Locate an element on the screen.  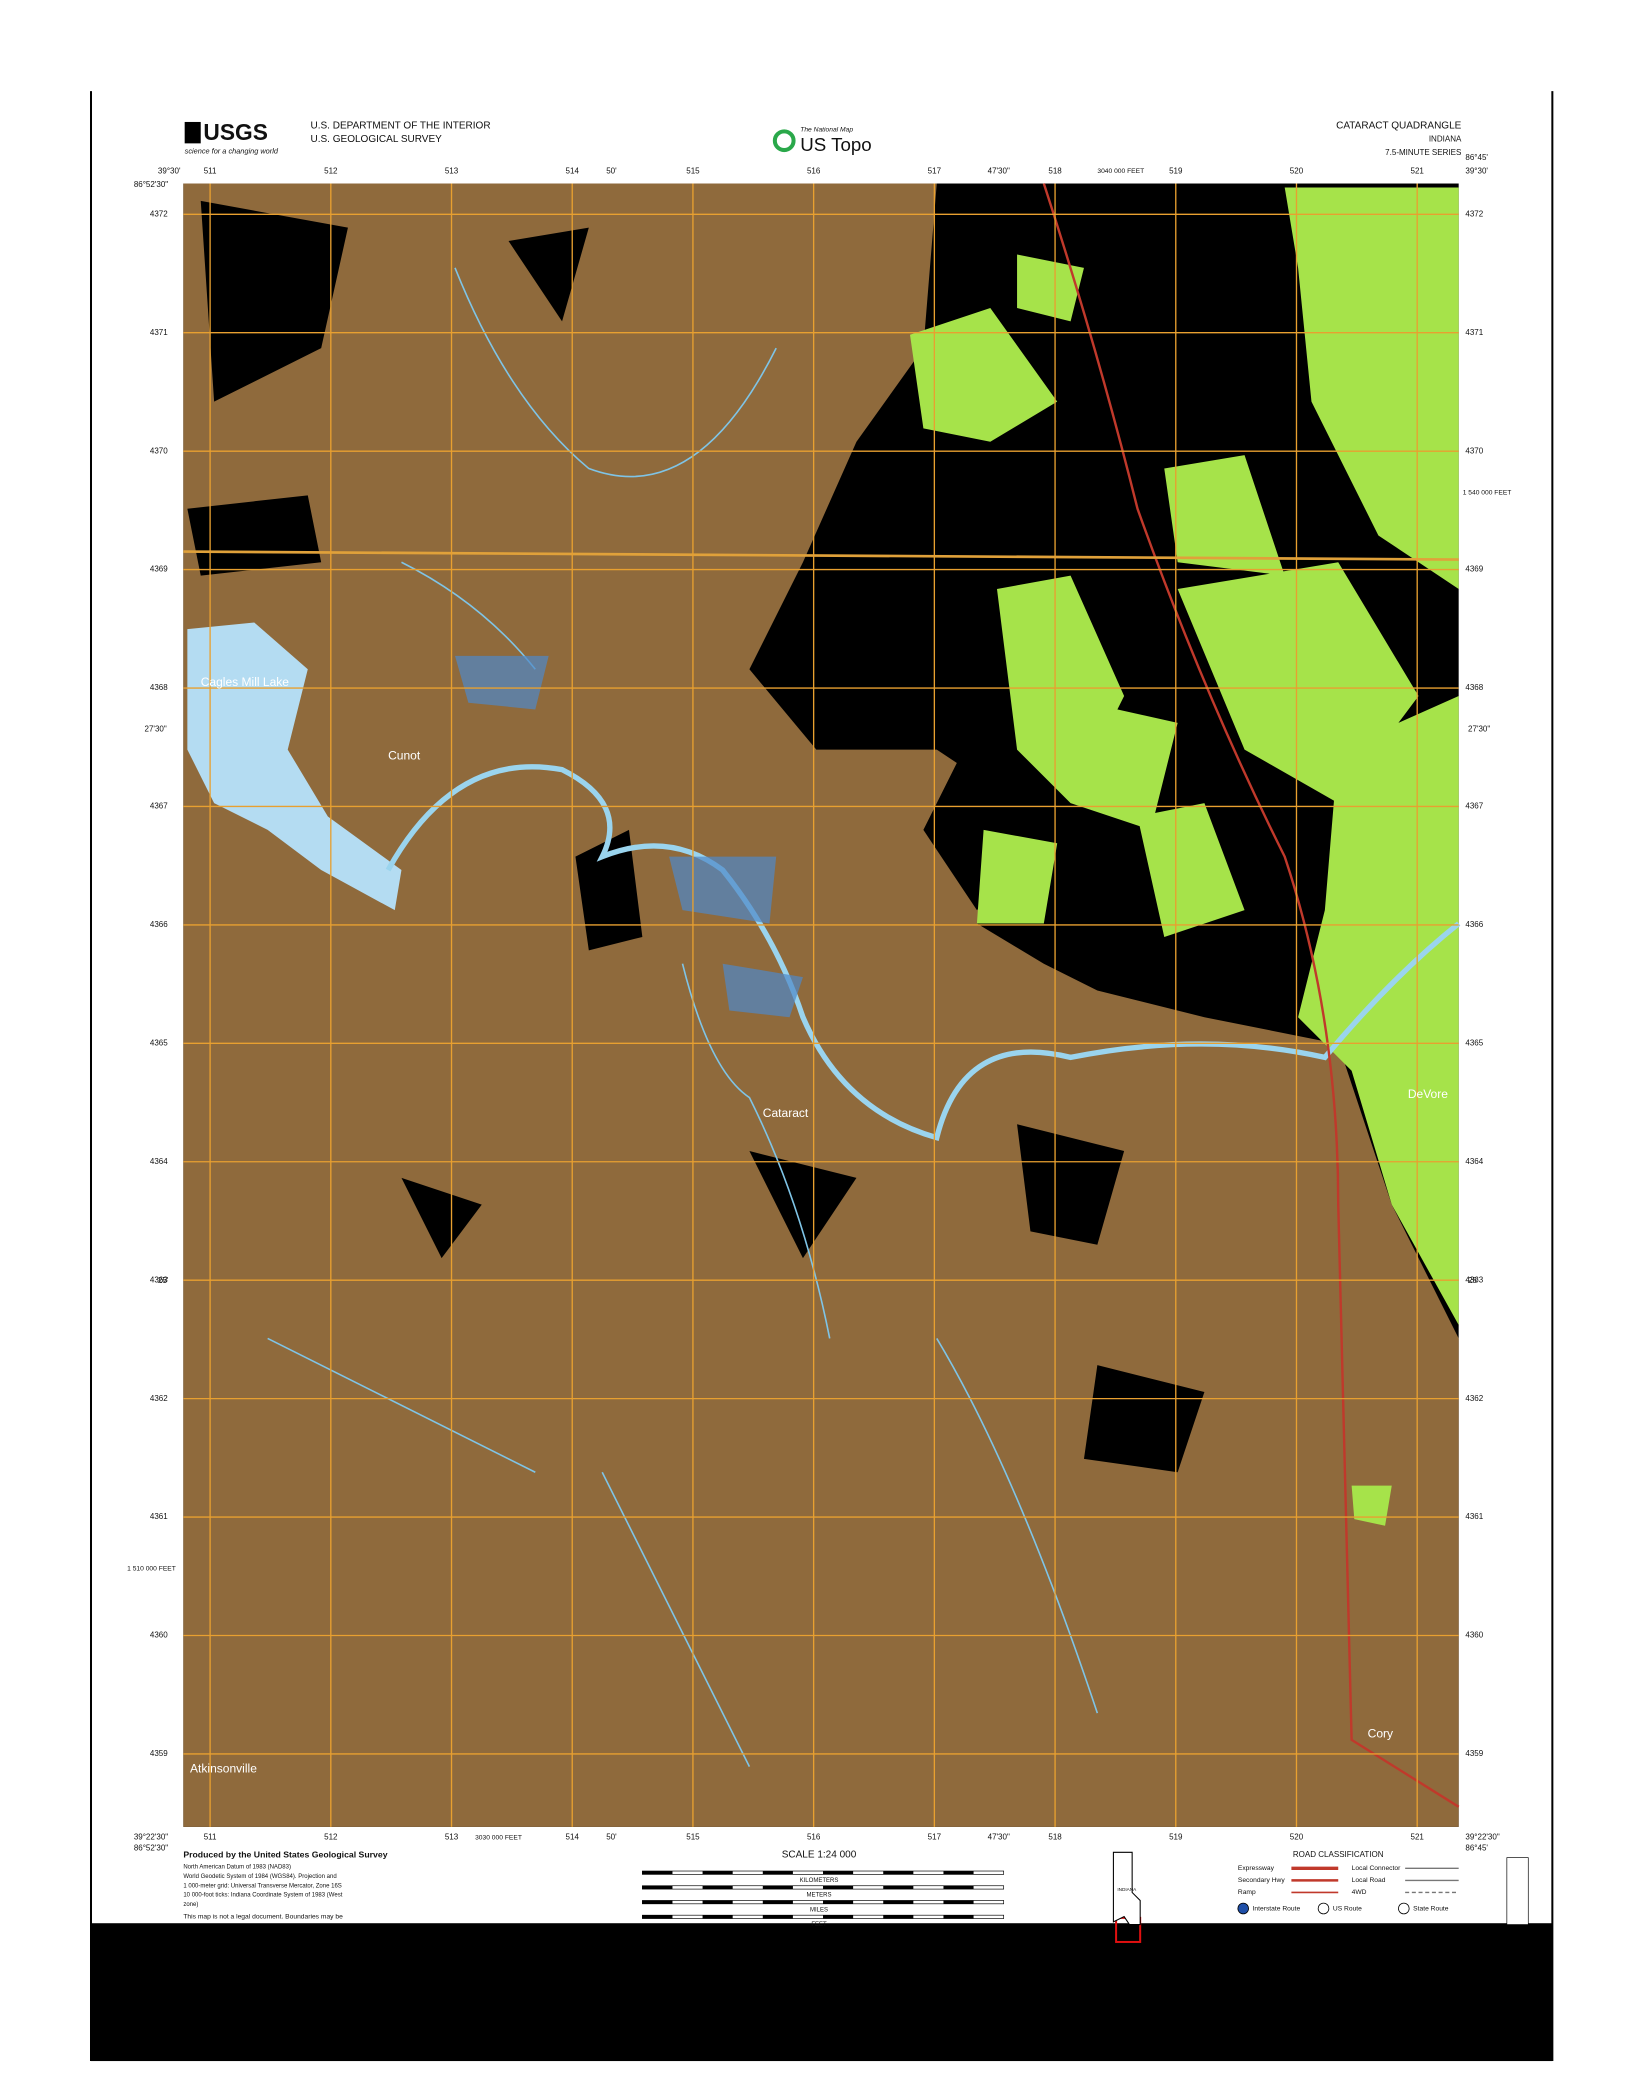
scale-bars: KILOMETERS METERS MILES FEET is located at coordinates (823, 1899).